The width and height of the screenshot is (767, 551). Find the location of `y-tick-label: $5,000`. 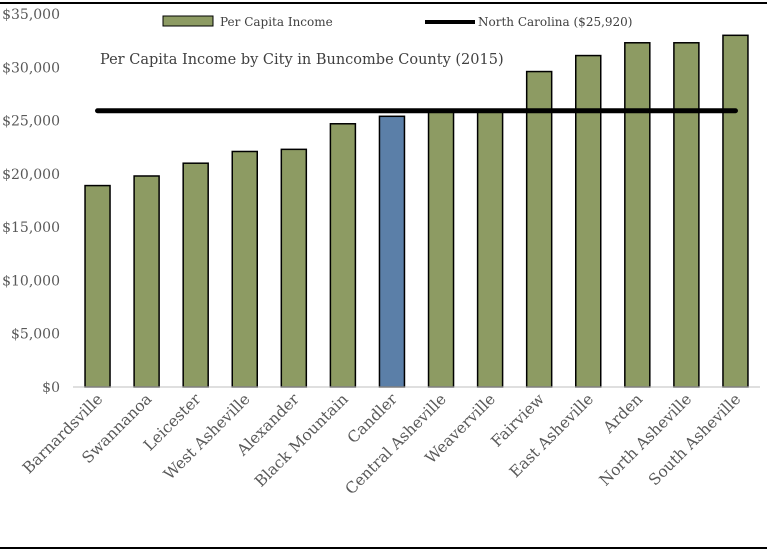

y-tick-label: $5,000 is located at coordinates (35, 335).